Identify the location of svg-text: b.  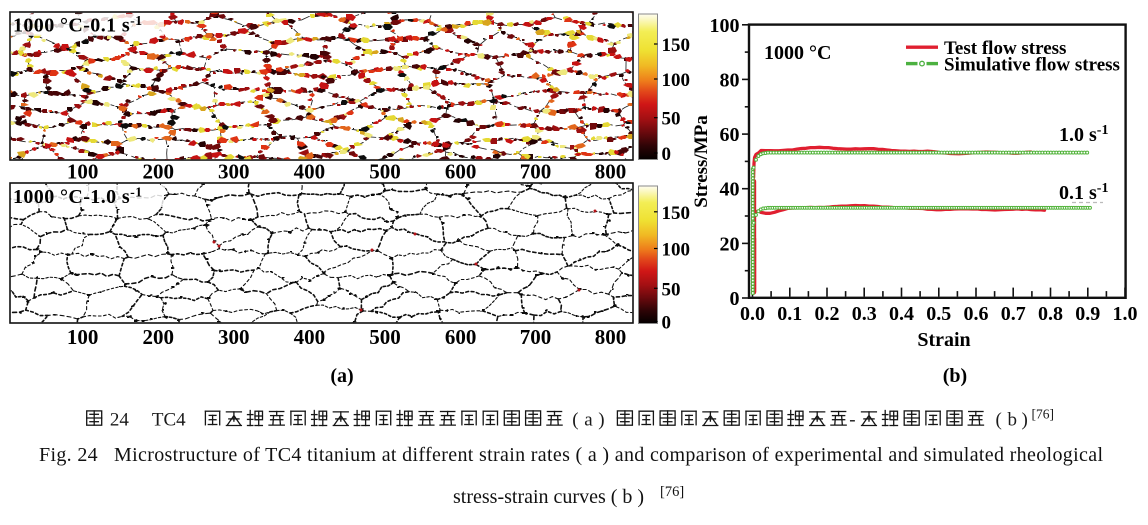
(1013, 420).